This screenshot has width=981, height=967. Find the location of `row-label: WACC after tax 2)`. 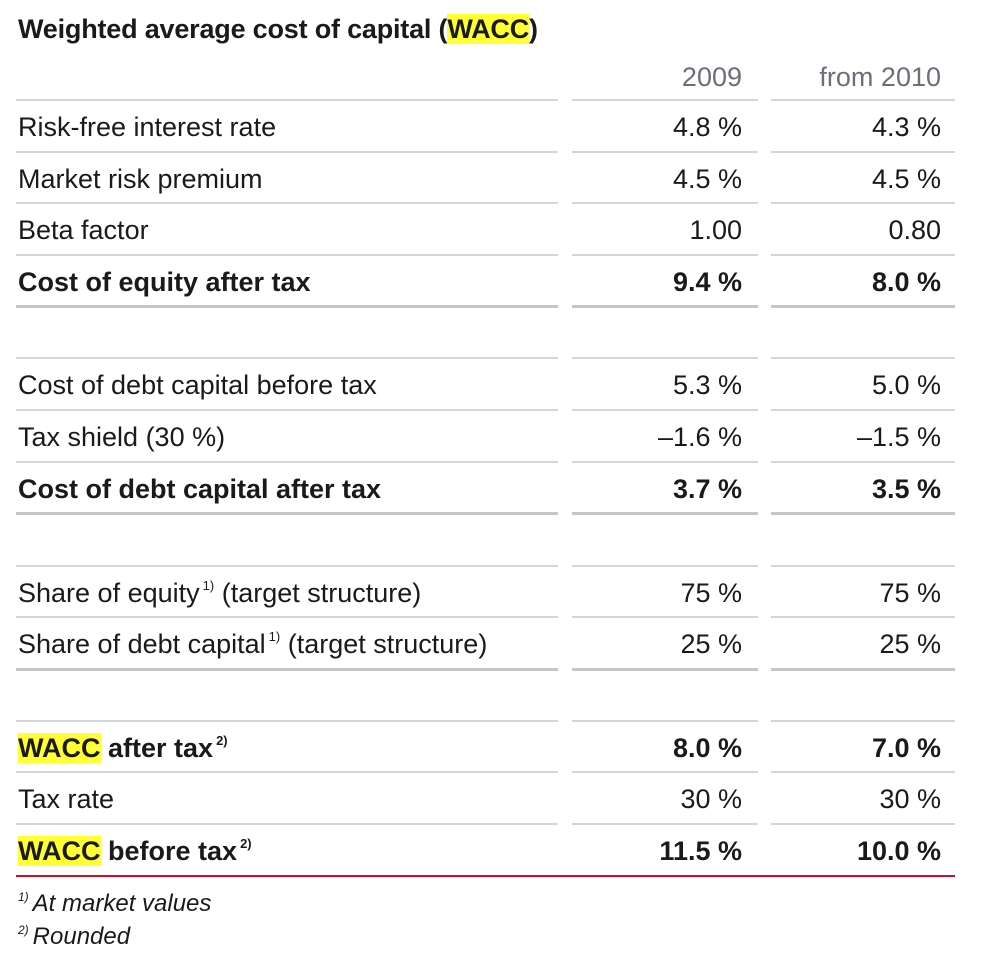

row-label: WACC after tax 2) is located at coordinates (123, 748).